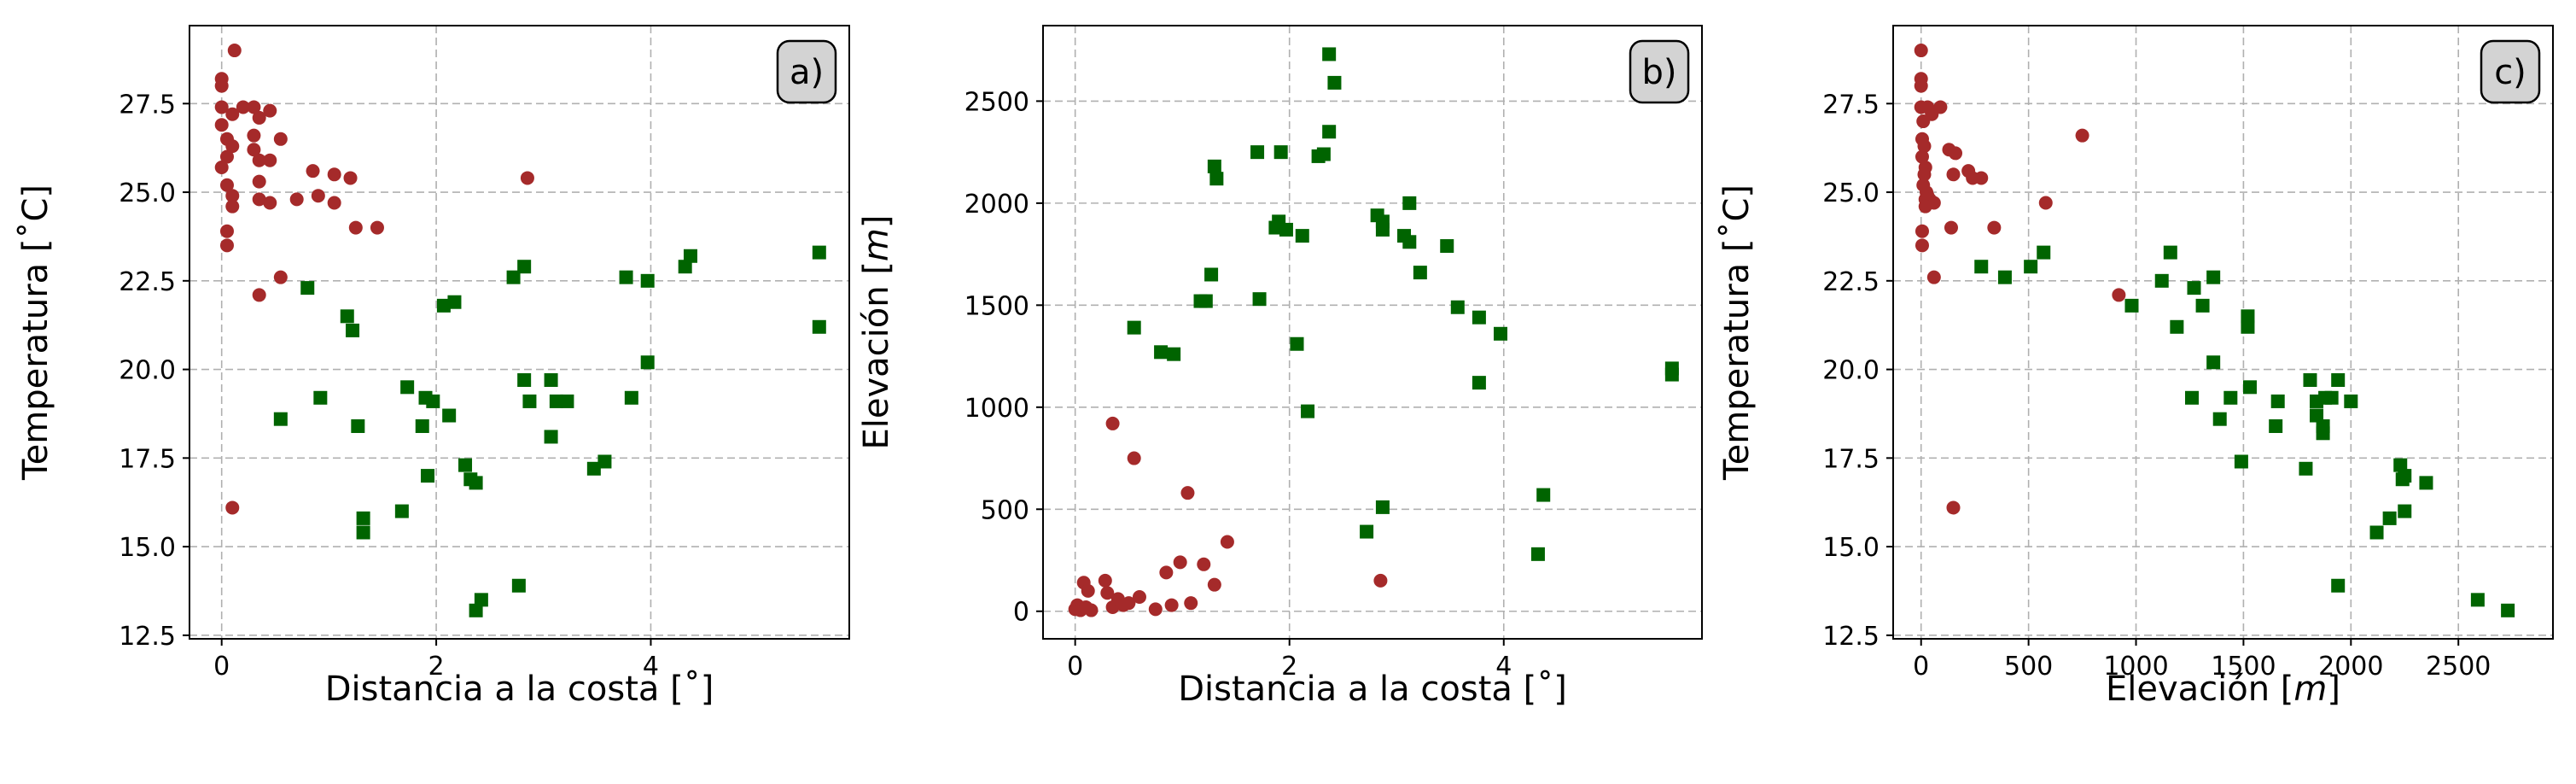 This screenshot has height=784, width=2576. What do you see at coordinates (1851, 193) in the screenshot?
I see `y-tick-label: 25.0` at bounding box center [1851, 193].